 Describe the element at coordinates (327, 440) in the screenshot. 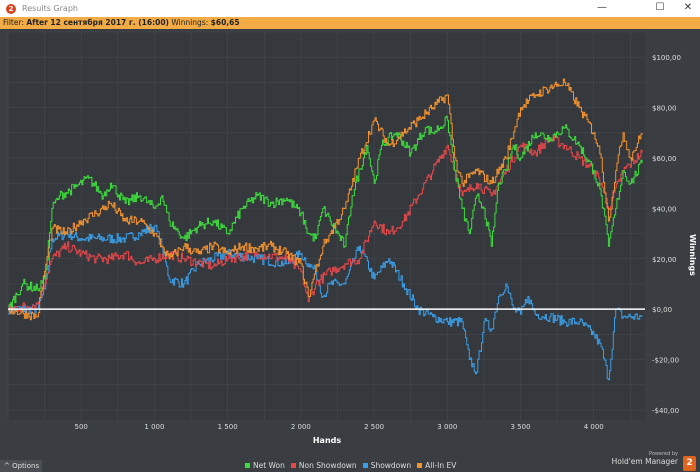

I see `x-axis-label: Hands` at that location.